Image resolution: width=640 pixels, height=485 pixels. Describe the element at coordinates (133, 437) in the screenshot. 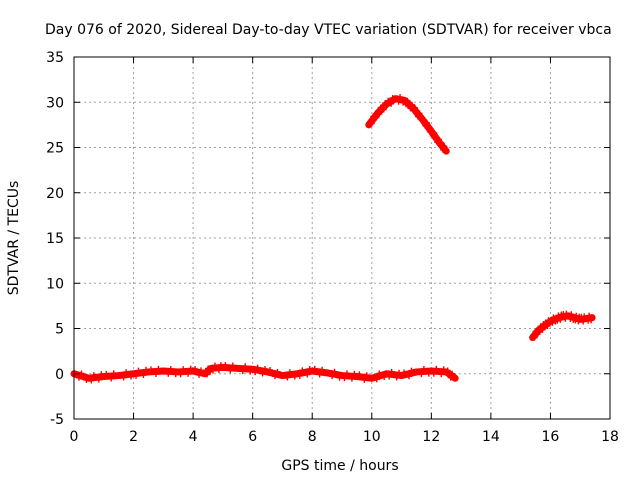

I see `x-tick-label: 2` at that location.